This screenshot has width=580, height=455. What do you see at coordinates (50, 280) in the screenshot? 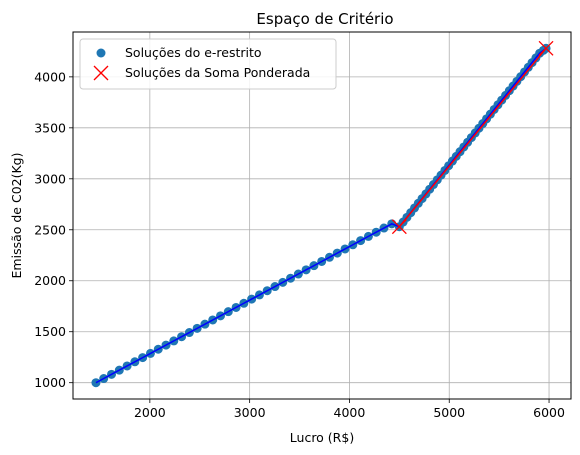
I see `y-tick-label: 2000` at bounding box center [50, 280].